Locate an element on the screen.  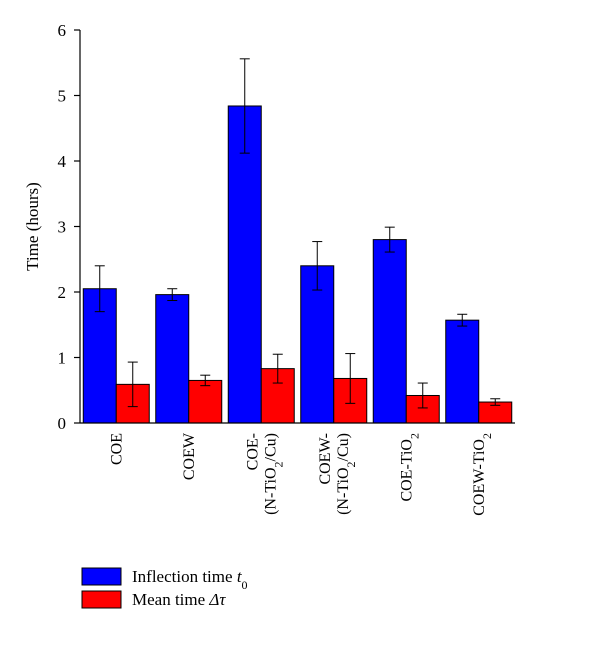
x-category-label-4: COEW-(N-TiO2/Cu) is located at coordinates (337, 474).